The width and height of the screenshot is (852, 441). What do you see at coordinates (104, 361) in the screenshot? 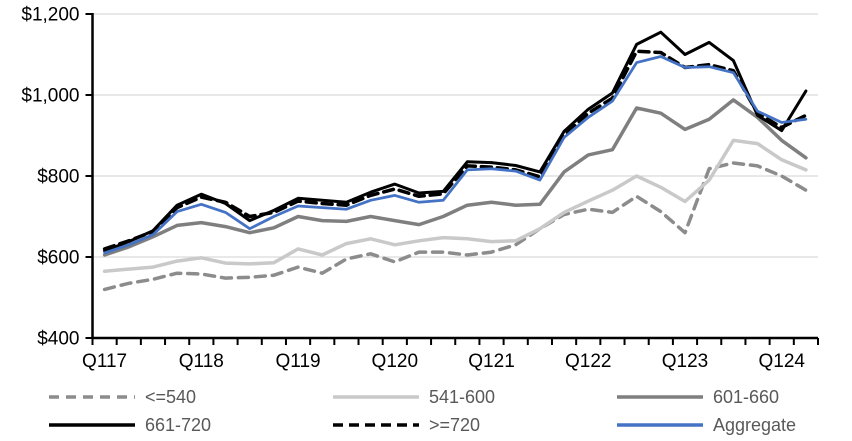
I see `x-axis-label: Q117` at bounding box center [104, 361].